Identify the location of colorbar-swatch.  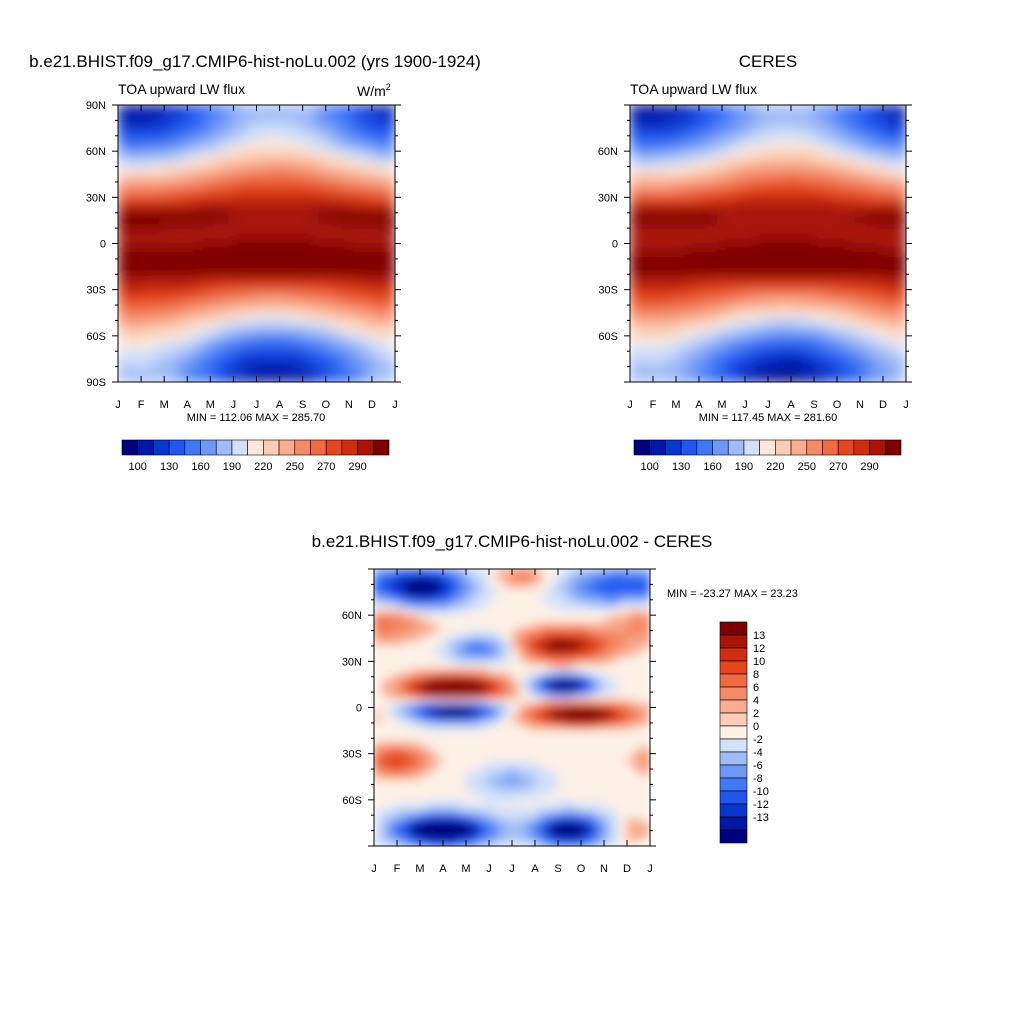
(861, 447).